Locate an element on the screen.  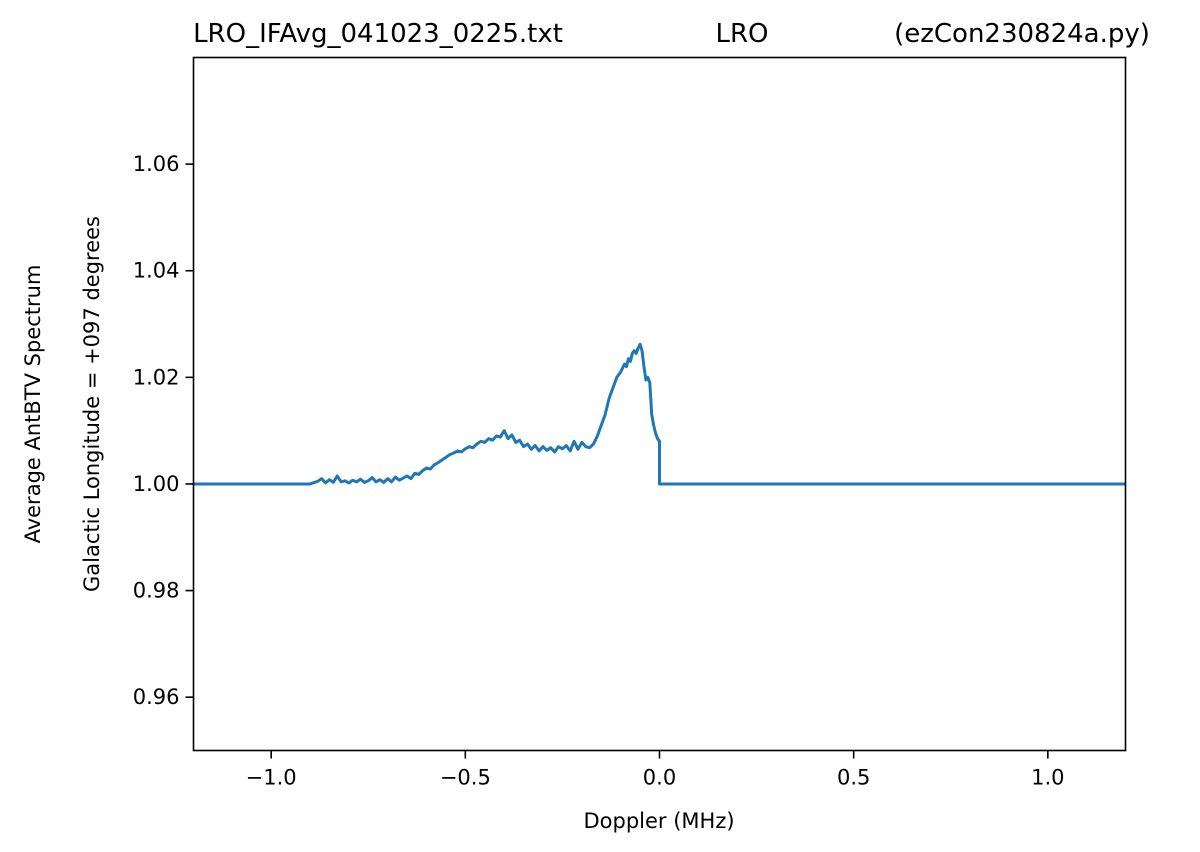
chart-title-left: LRO_IFAvg_041023_0225.txt is located at coordinates (378, 34).